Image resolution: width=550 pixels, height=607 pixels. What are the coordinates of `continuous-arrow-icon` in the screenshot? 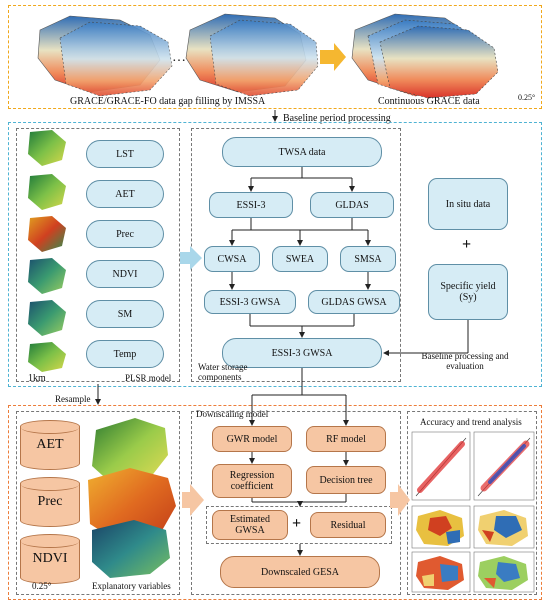 It's located at (333, 57).